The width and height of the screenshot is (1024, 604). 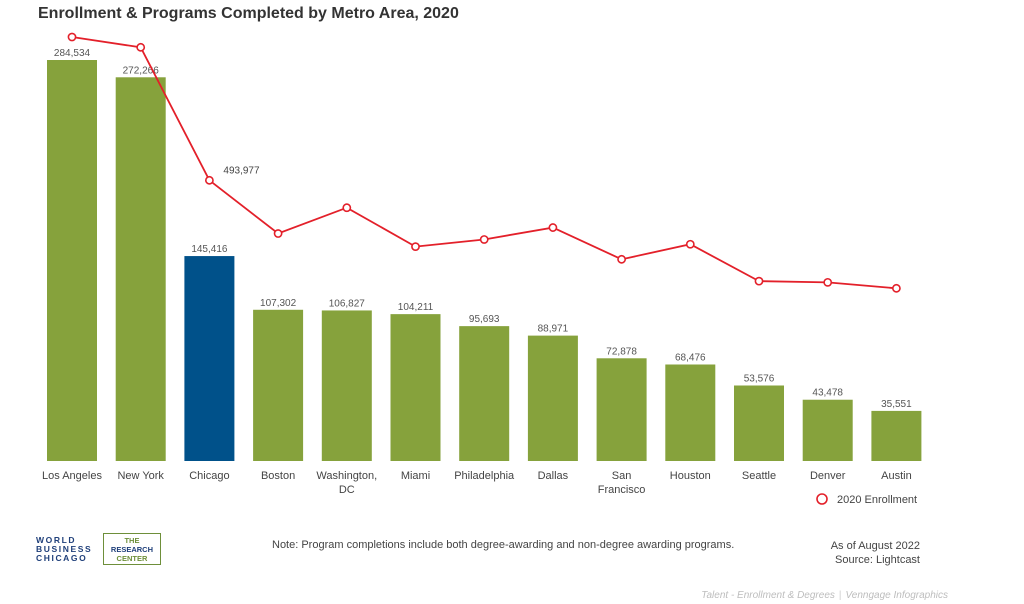 What do you see at coordinates (72, 476) in the screenshot?
I see `category-label: Los Angeles` at bounding box center [72, 476].